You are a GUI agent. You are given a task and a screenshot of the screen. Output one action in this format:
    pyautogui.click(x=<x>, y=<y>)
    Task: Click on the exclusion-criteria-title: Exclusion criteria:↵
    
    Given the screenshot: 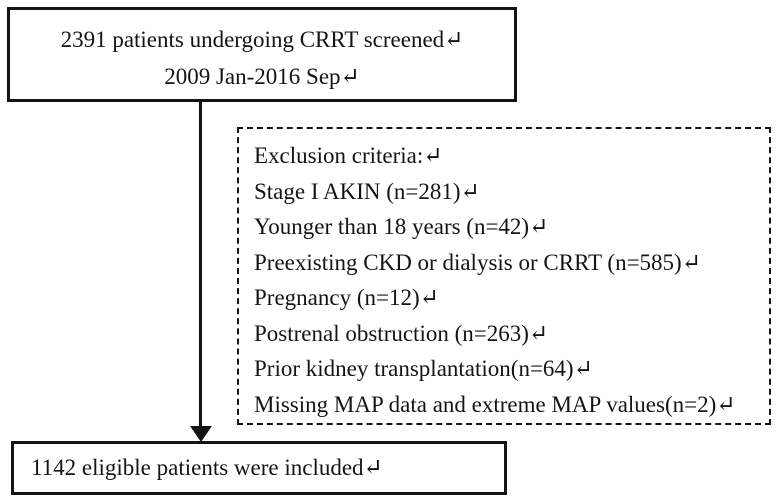 What is the action you would take?
    pyautogui.click(x=348, y=155)
    